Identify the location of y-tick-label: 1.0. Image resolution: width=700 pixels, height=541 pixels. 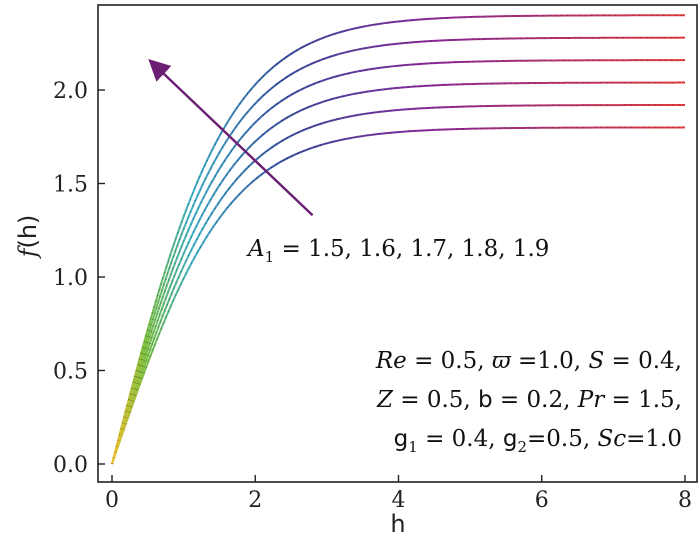
(70, 278).